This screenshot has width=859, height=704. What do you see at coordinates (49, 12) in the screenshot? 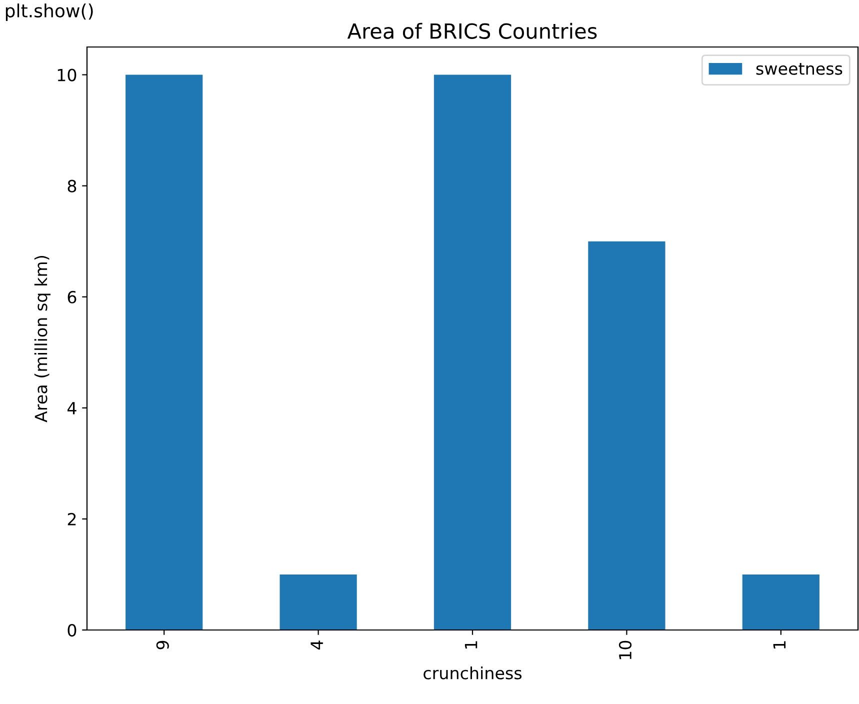
I see `text: plt.show()` at bounding box center [49, 12].